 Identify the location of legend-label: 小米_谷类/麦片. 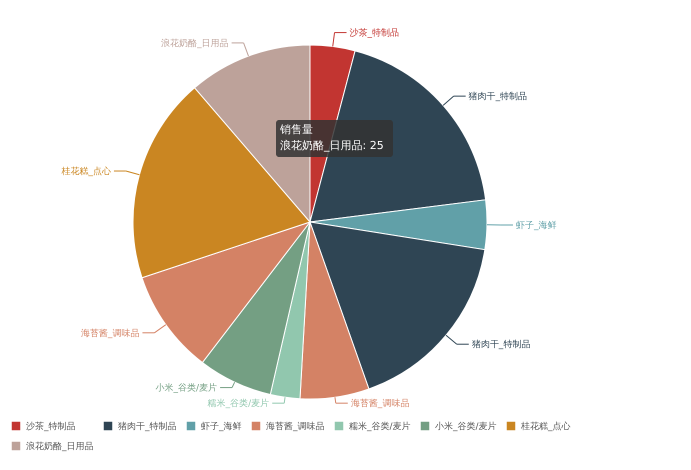
(466, 426).